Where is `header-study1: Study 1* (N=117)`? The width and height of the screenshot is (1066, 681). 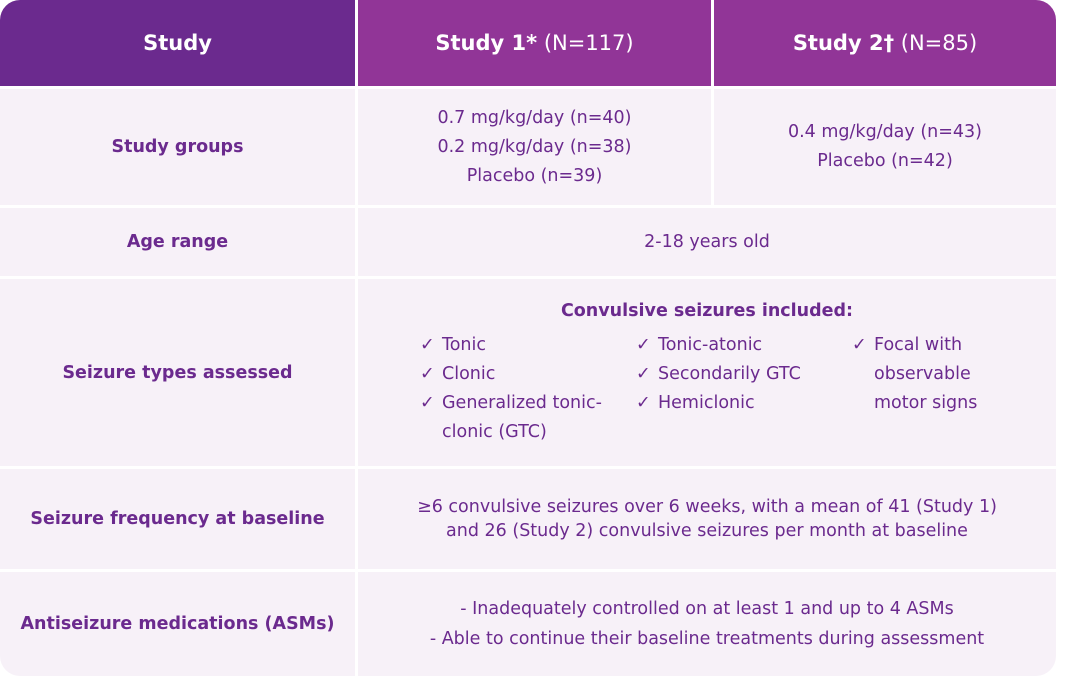
header-study1: Study 1* (N=117) is located at coordinates (534, 43).